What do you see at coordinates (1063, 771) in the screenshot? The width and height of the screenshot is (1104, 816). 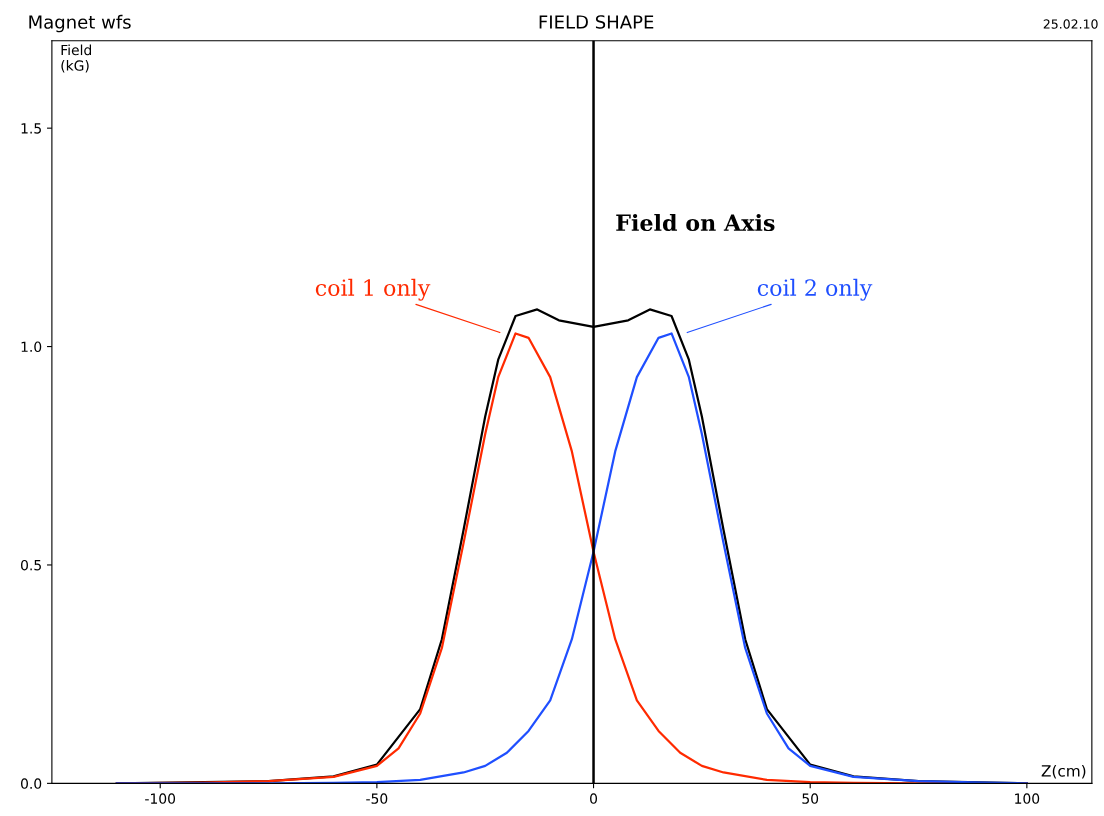 I see `x-axis-title: Z(cm)` at bounding box center [1063, 771].